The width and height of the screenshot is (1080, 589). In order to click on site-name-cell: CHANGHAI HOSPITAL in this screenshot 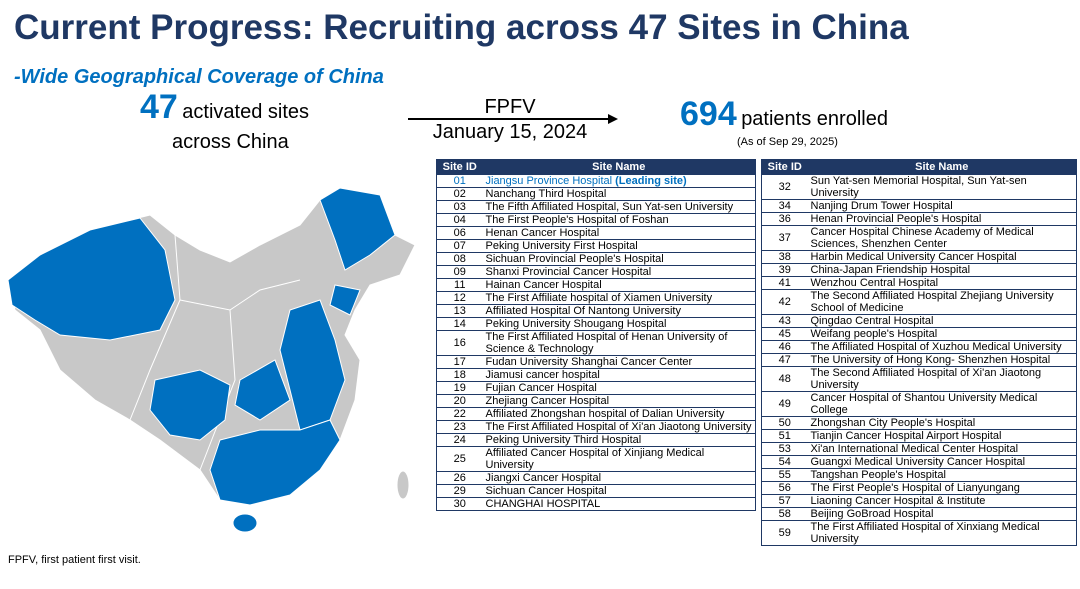, I will do `click(619, 504)`.